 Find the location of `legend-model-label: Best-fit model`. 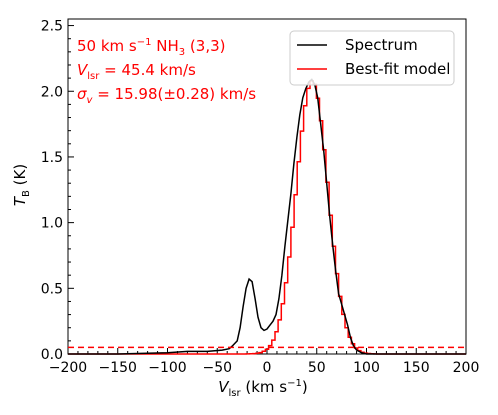

legend-model-label: Best-fit model is located at coordinates (397, 69).